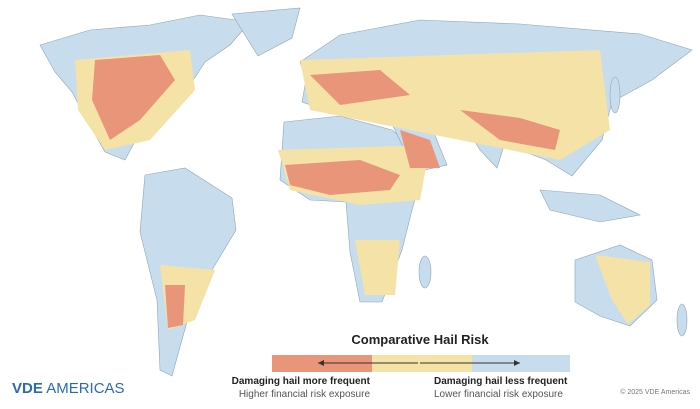 Image resolution: width=700 pixels, height=409 pixels. I want to click on logo-name: AMERICAS, so click(85, 388).